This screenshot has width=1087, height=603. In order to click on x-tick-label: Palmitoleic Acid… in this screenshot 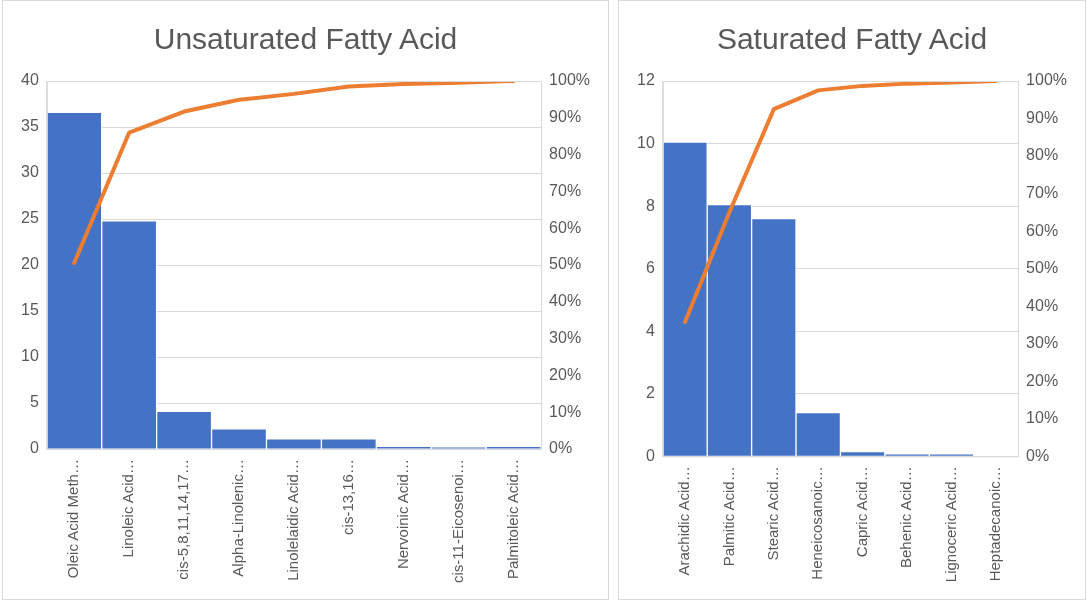, I will do `click(512, 519)`.